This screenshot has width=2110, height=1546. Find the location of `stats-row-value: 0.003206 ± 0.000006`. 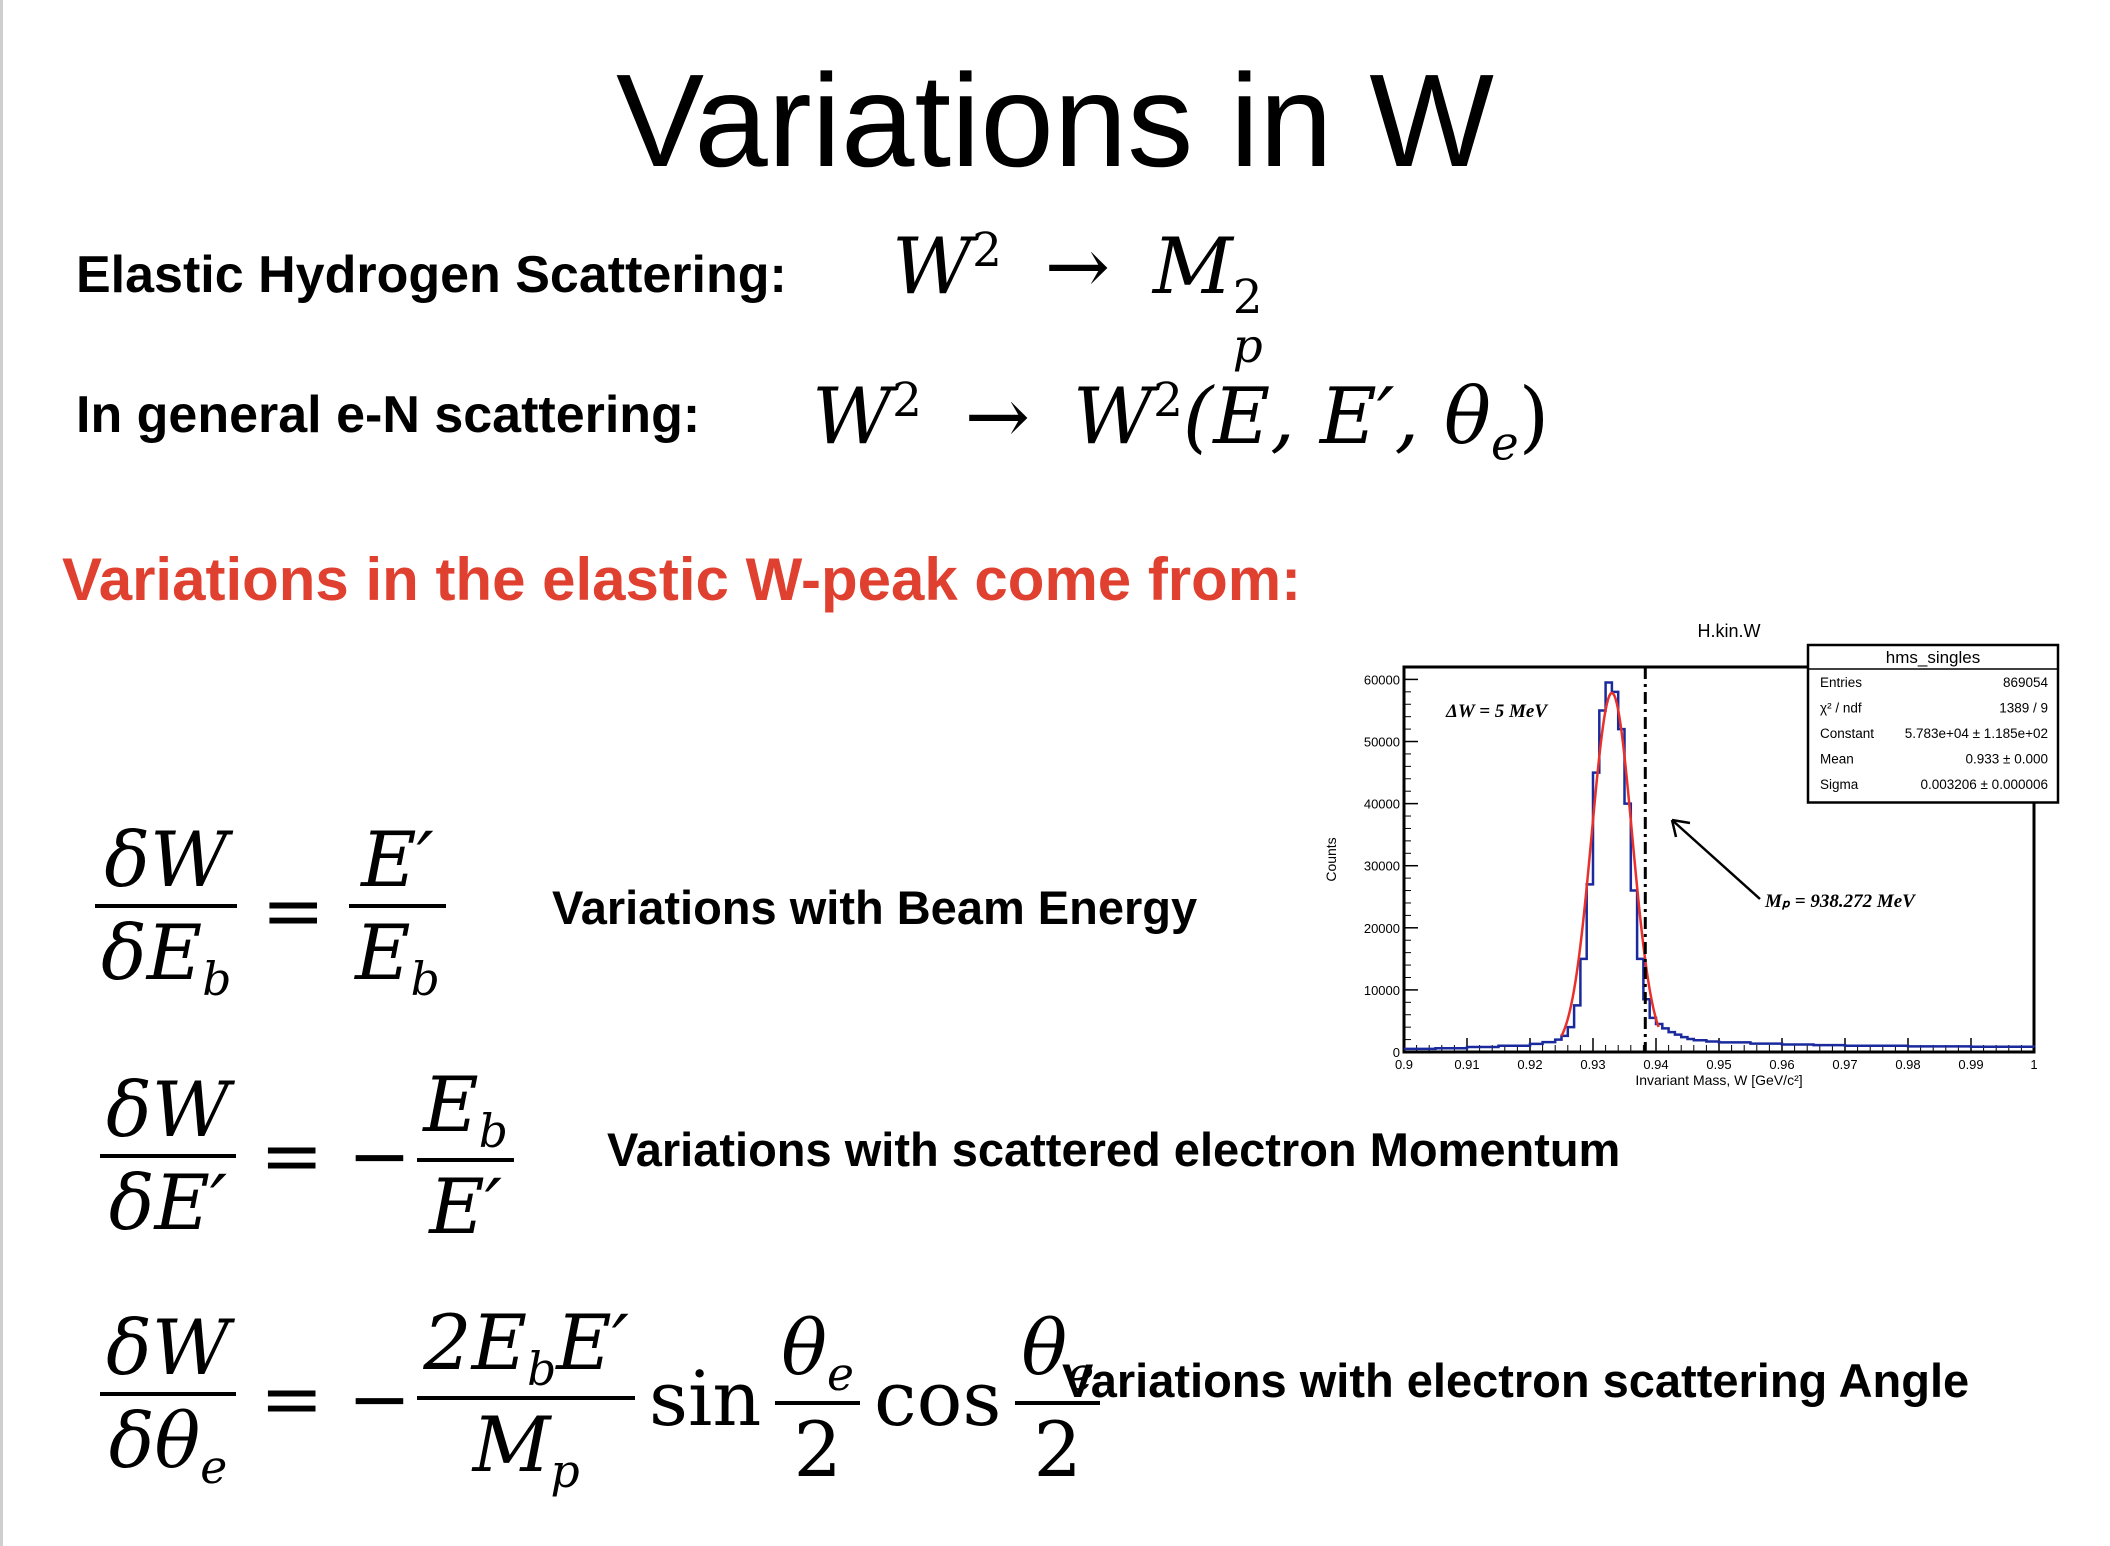

stats-row-value: 0.003206 ± 0.000006 is located at coordinates (1984, 784).